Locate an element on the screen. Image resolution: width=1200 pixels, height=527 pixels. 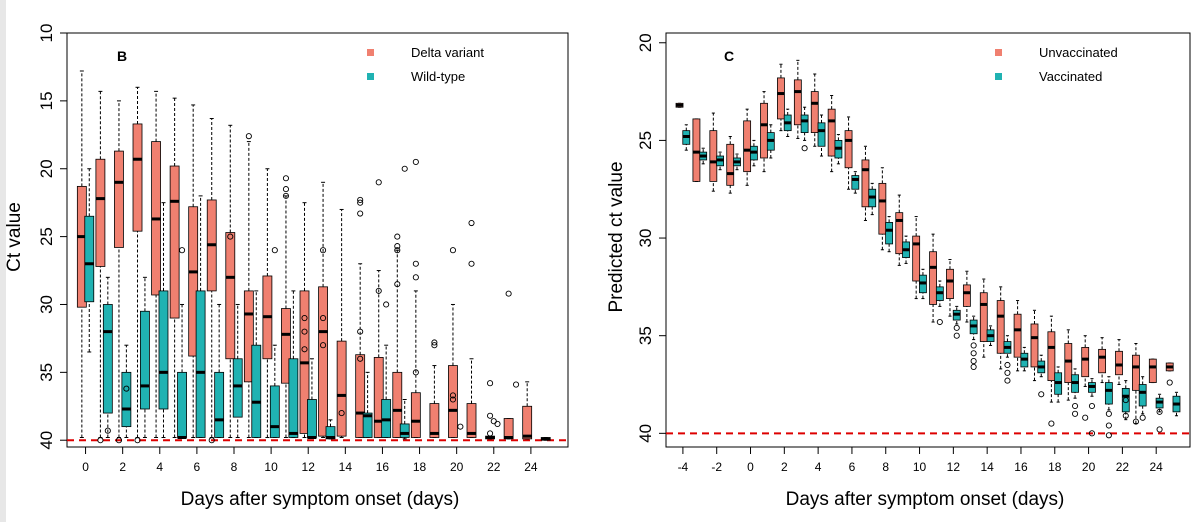
x-tick-label: 10 is located at coordinates (920, 467).